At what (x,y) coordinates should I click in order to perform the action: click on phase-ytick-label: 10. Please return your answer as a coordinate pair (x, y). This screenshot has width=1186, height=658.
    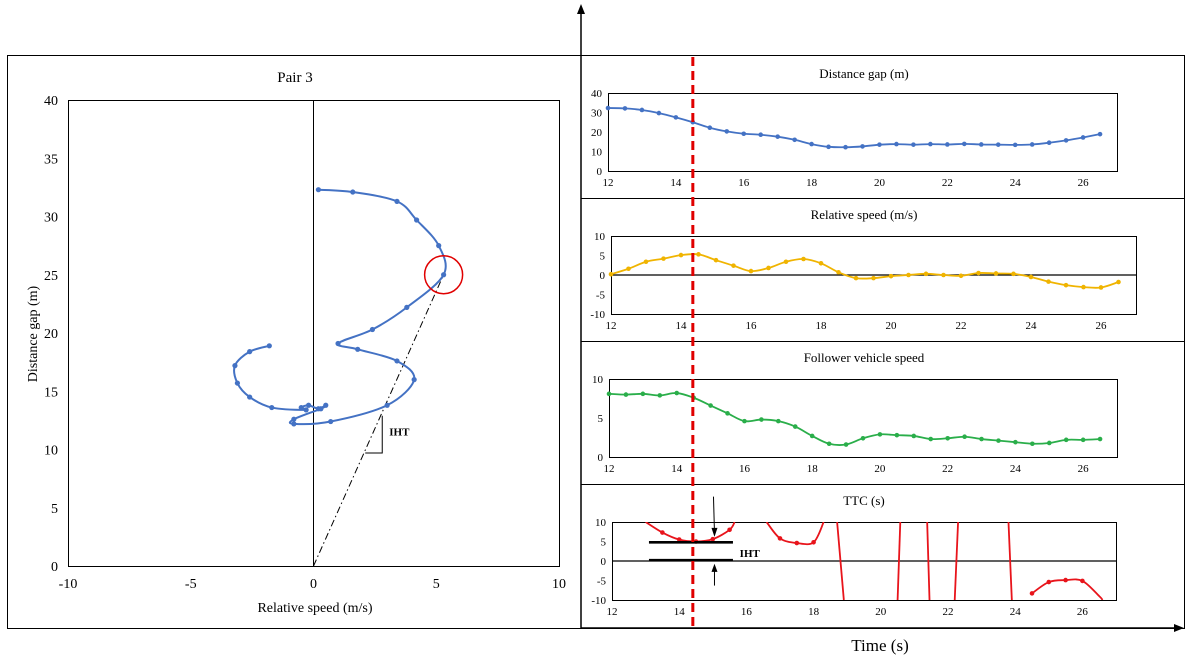
    Looking at the image, I should click on (51, 451).